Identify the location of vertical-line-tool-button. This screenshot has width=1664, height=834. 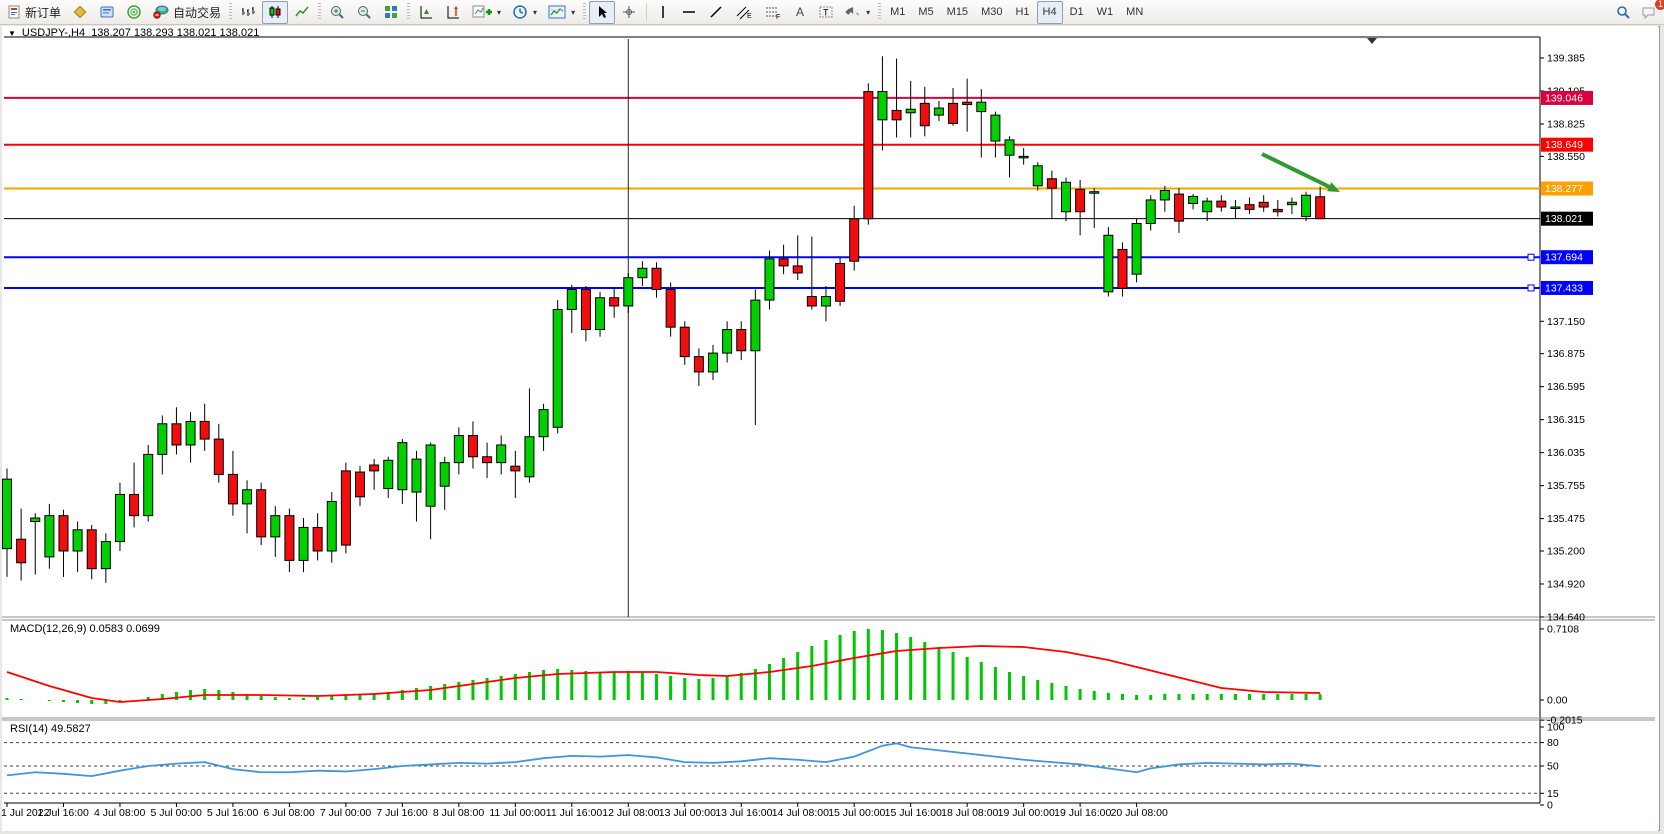
(663, 12).